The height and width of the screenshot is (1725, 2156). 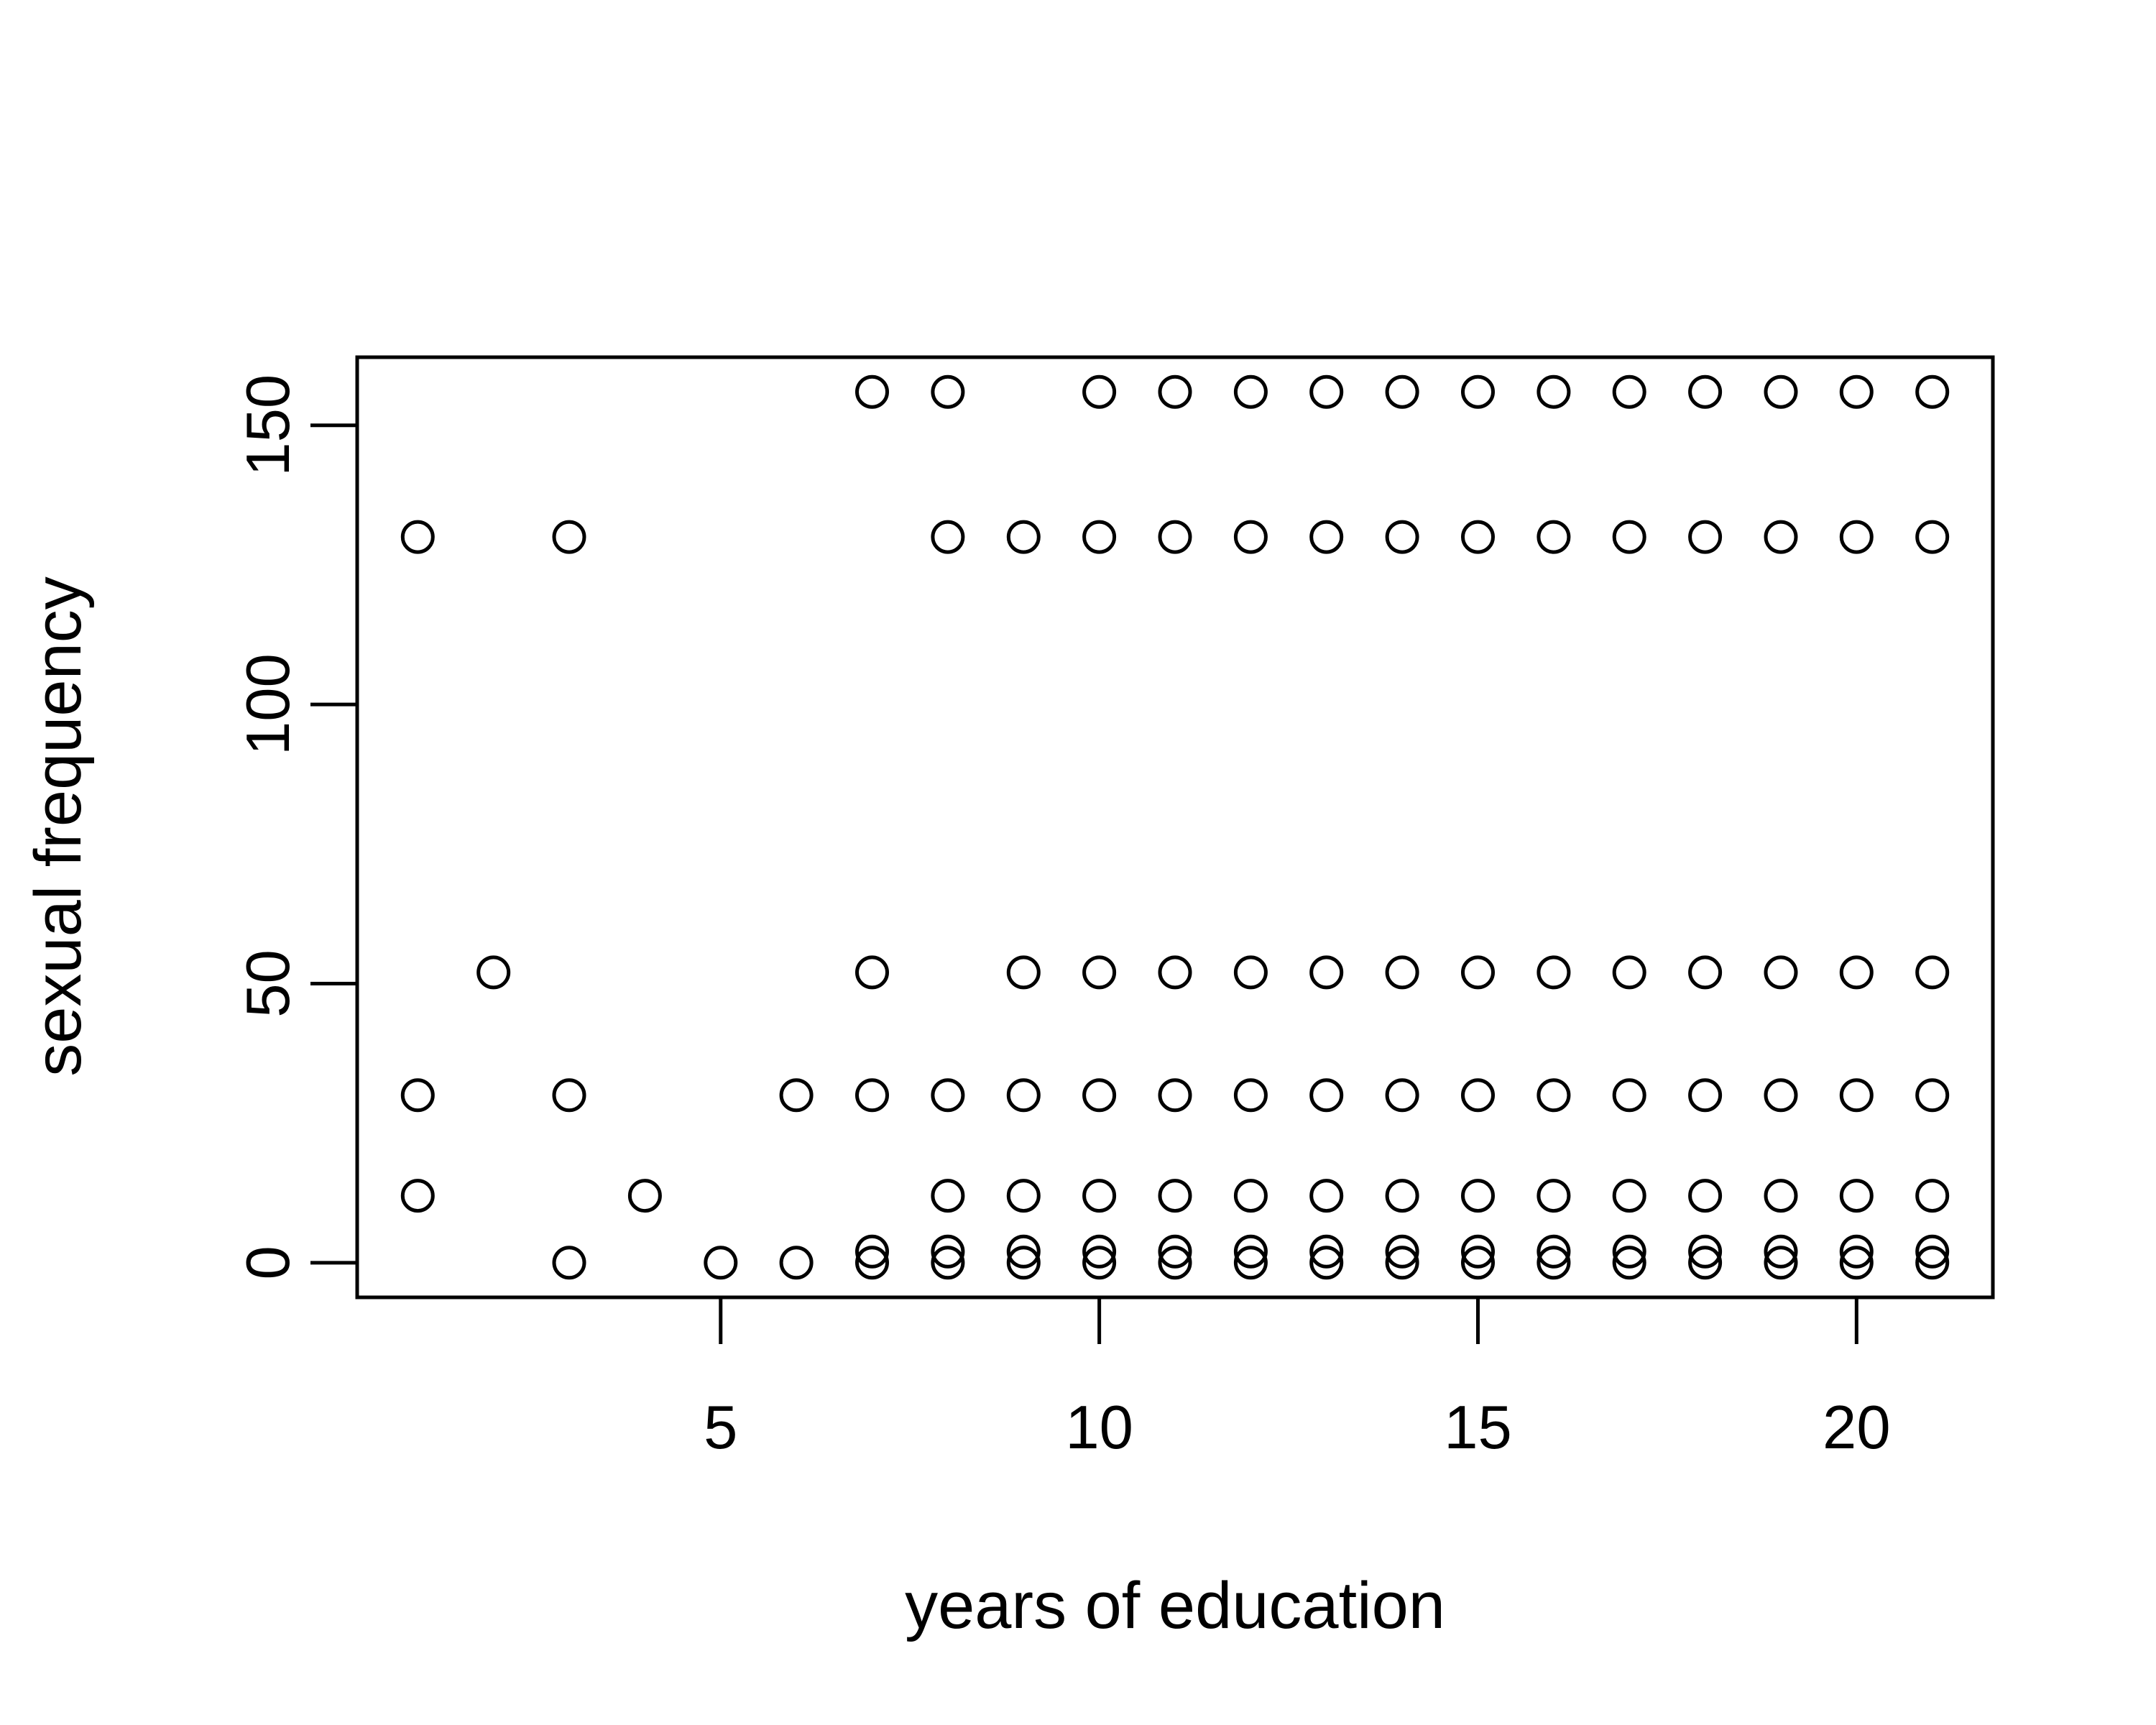 I want to click on y-tick-label: 150, so click(x=268, y=425).